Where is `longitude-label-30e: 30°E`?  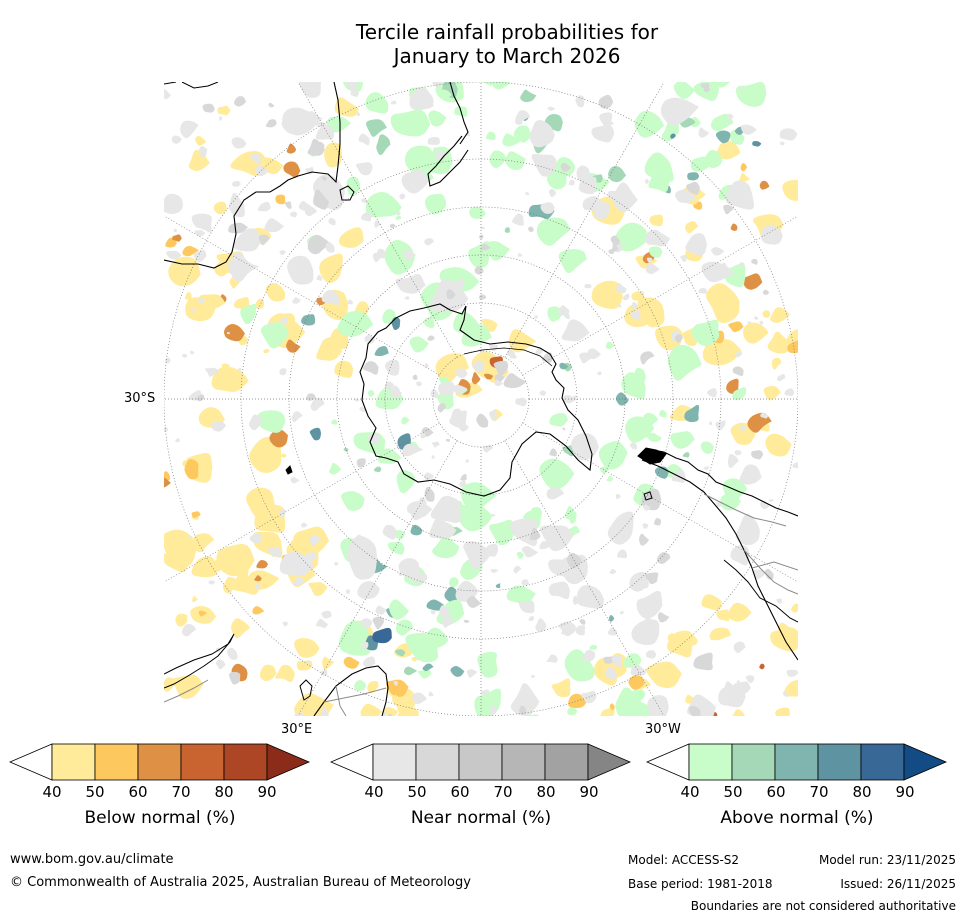
longitude-label-30e: 30°E is located at coordinates (297, 729).